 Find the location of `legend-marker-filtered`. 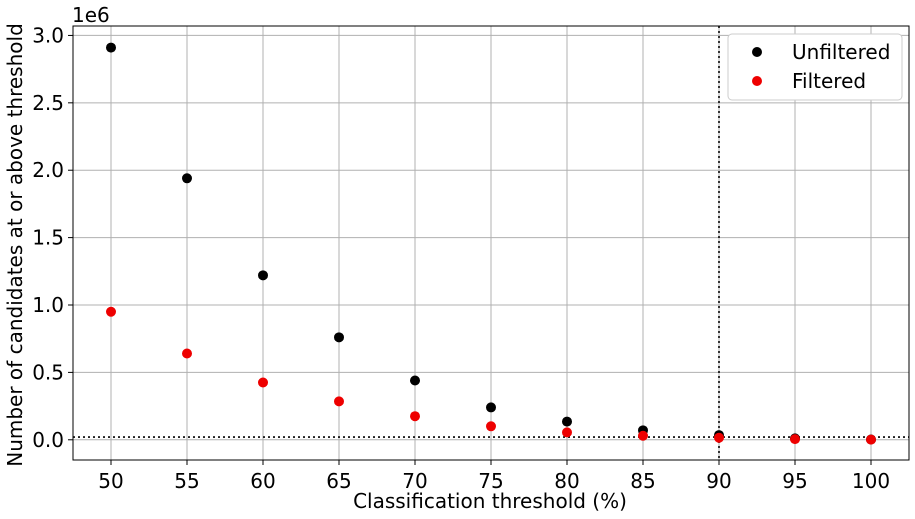

legend-marker-filtered is located at coordinates (757, 81).